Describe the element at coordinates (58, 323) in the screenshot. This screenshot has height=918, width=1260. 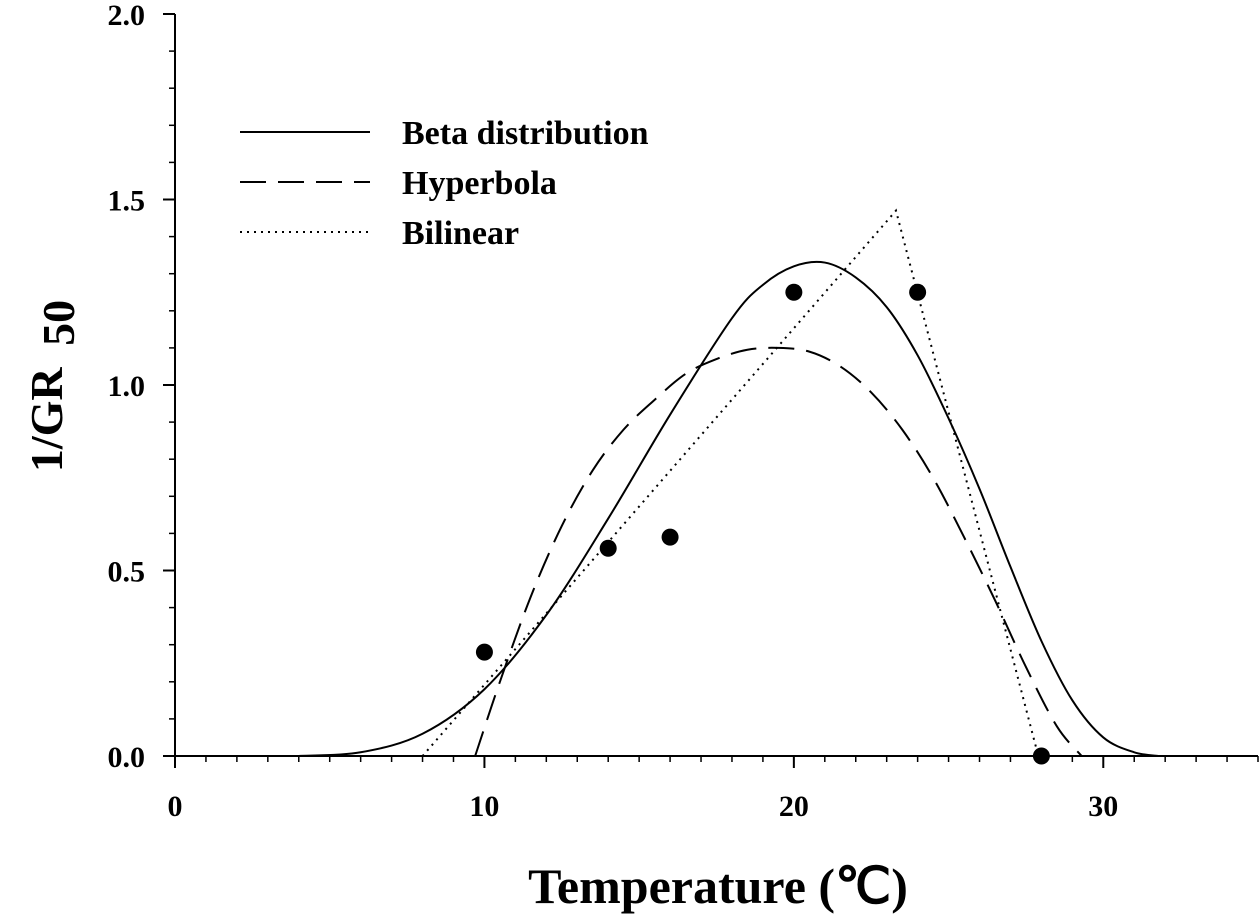
I see `y-axis-title-subscript: 50` at that location.